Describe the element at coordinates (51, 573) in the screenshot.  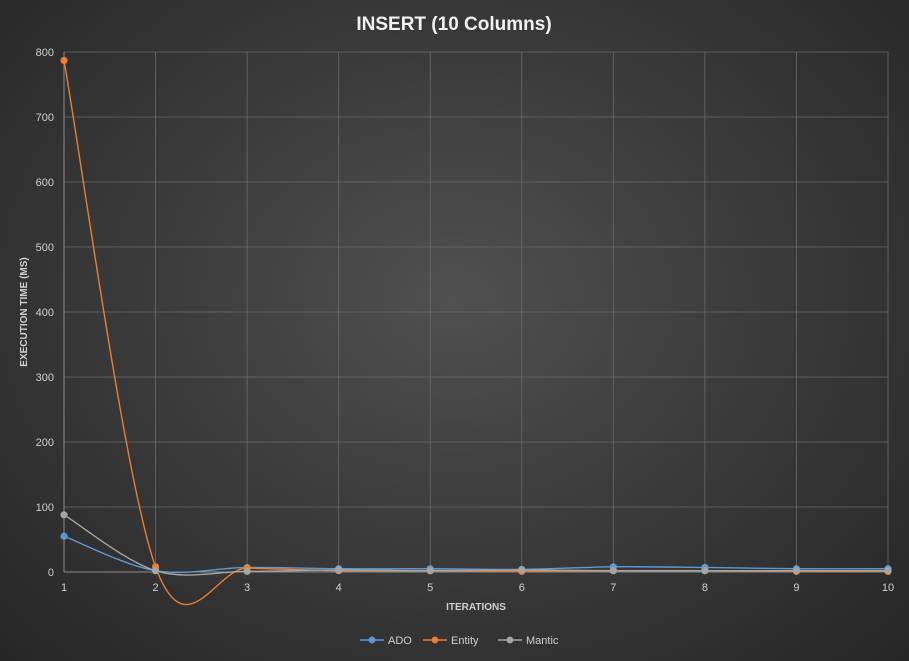
I see `y-tick-label: 0` at that location.